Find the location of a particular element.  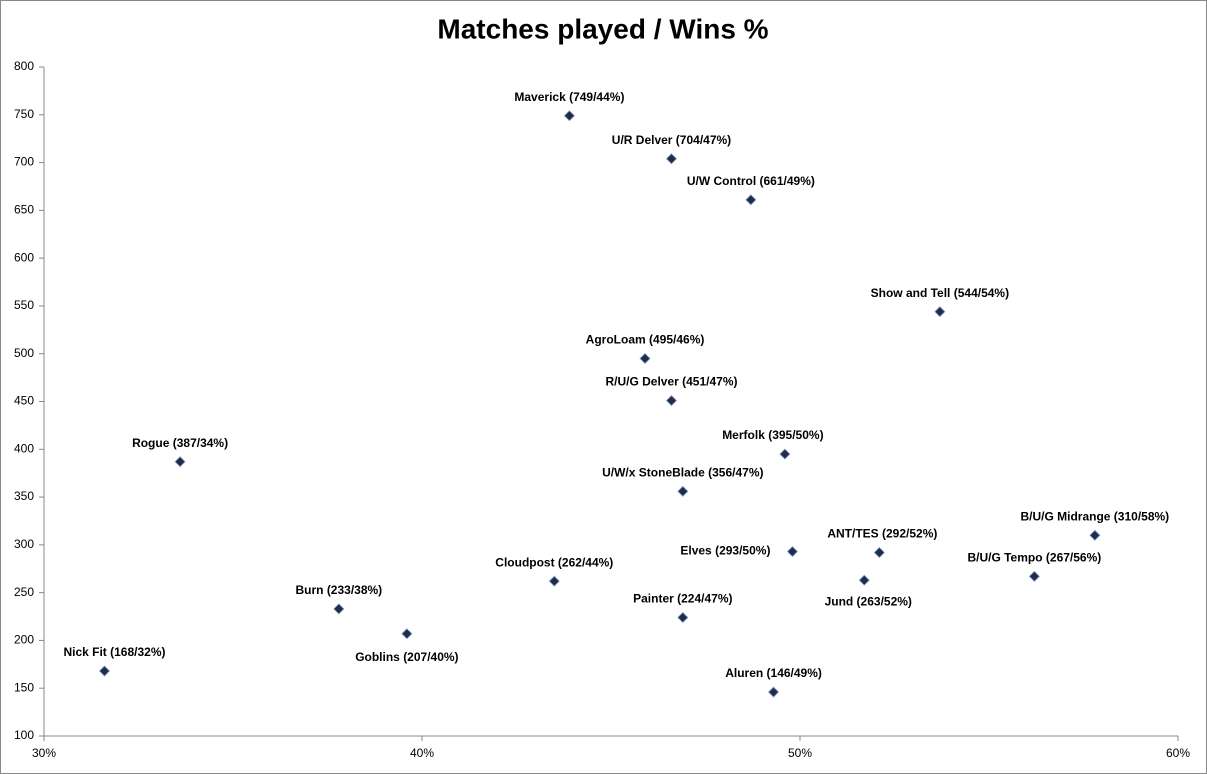

chart-title: Matches played / Wins % is located at coordinates (602, 28).